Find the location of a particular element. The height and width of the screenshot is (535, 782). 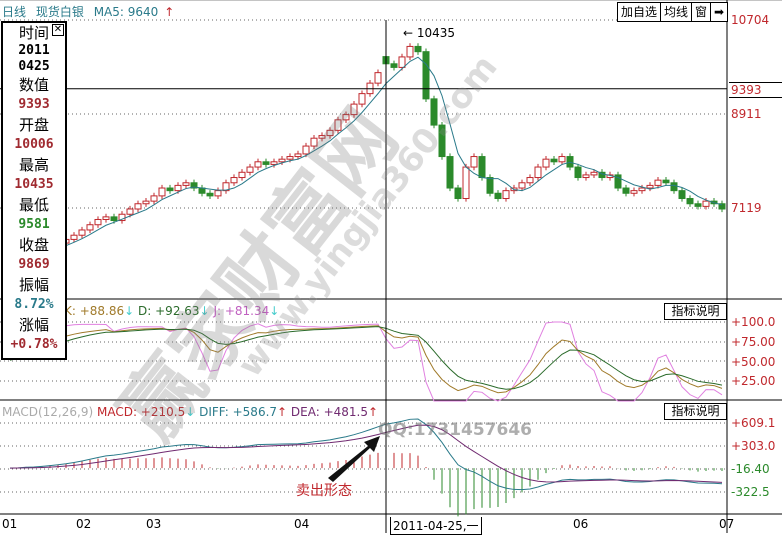

price-tick: 8911 is located at coordinates (746, 114).